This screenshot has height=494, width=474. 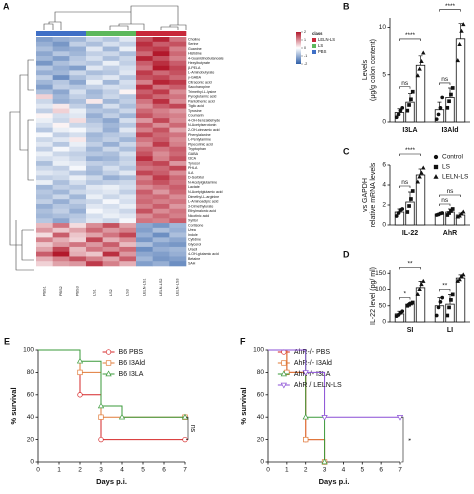 I want to click on error-bar, so click(x=420, y=60).